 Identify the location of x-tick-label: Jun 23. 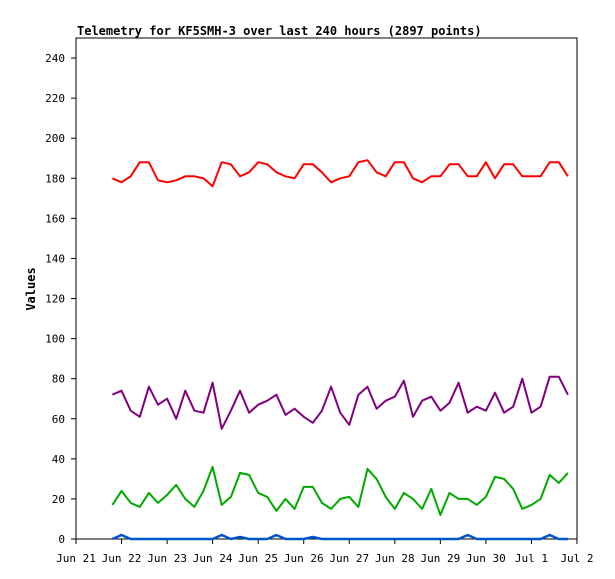
(167, 558).